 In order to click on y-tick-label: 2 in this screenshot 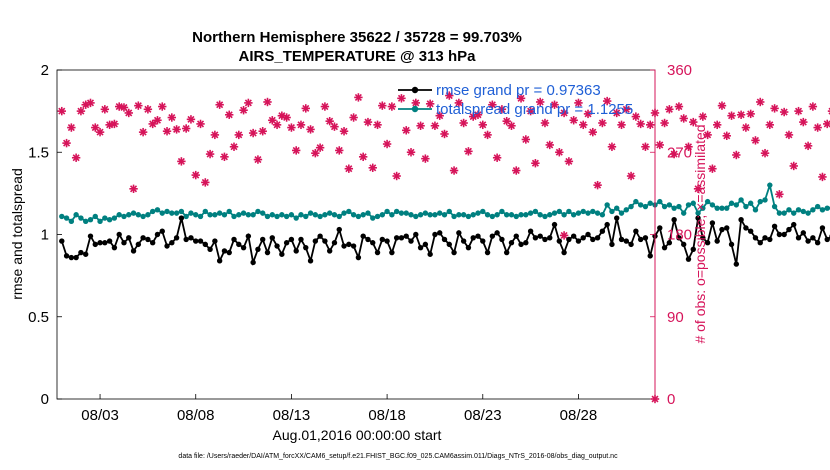, I will do `click(45, 70)`.